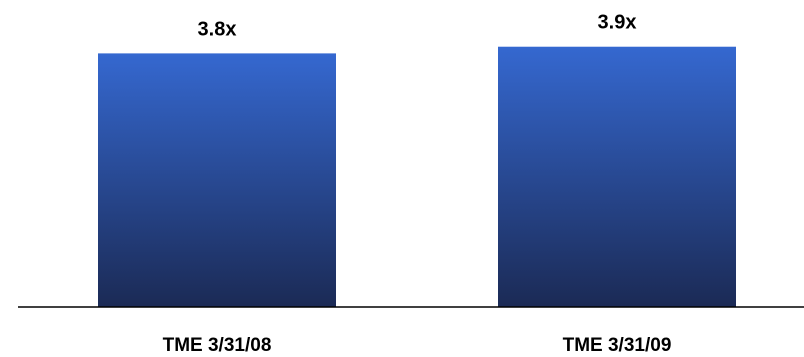 This screenshot has height=357, width=804. I want to click on data-labels-group: 3.8x 3.9x, so click(417, 26).